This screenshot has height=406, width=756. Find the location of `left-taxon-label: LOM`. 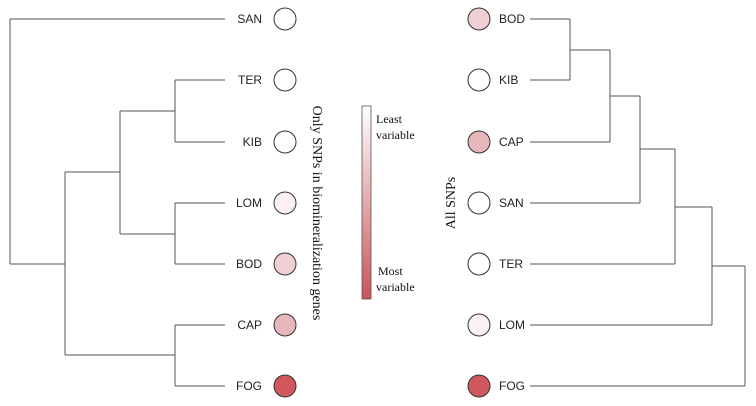

left-taxon-label: LOM is located at coordinates (249, 203).